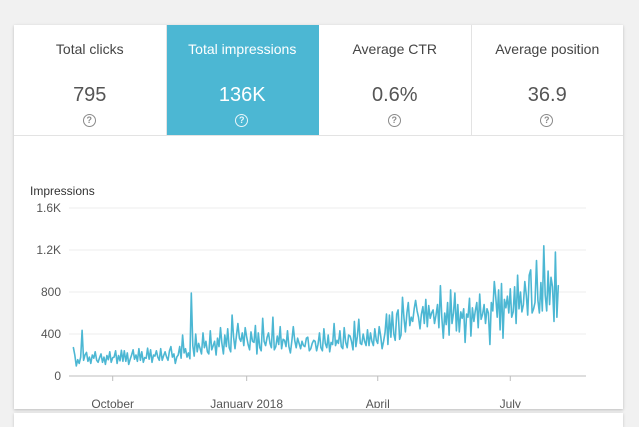 This screenshot has height=427, width=639. I want to click on next-card-edge, so click(318, 420).